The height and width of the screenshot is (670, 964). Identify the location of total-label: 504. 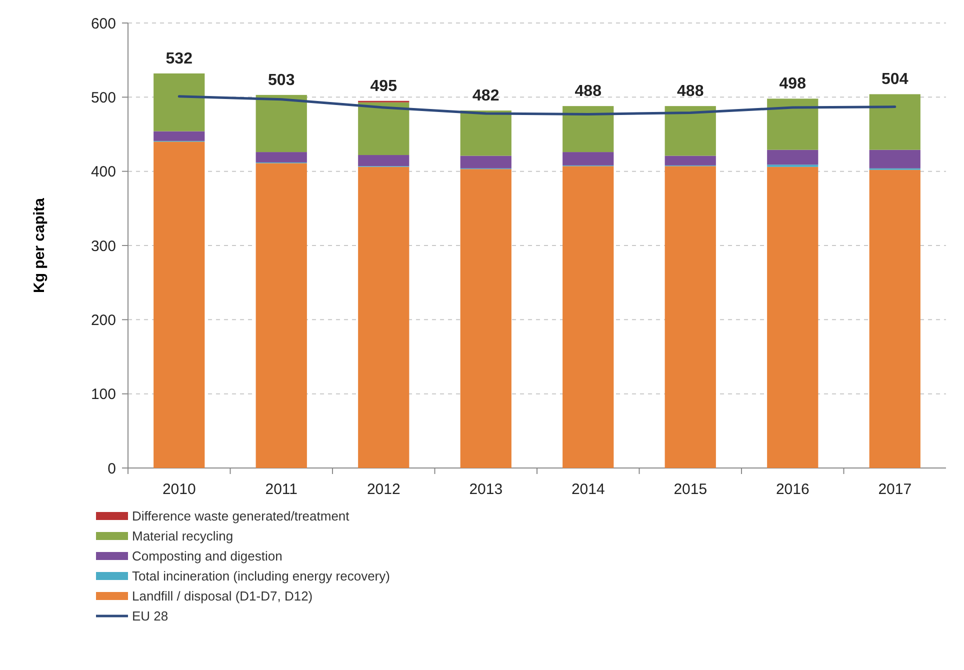
(895, 79).